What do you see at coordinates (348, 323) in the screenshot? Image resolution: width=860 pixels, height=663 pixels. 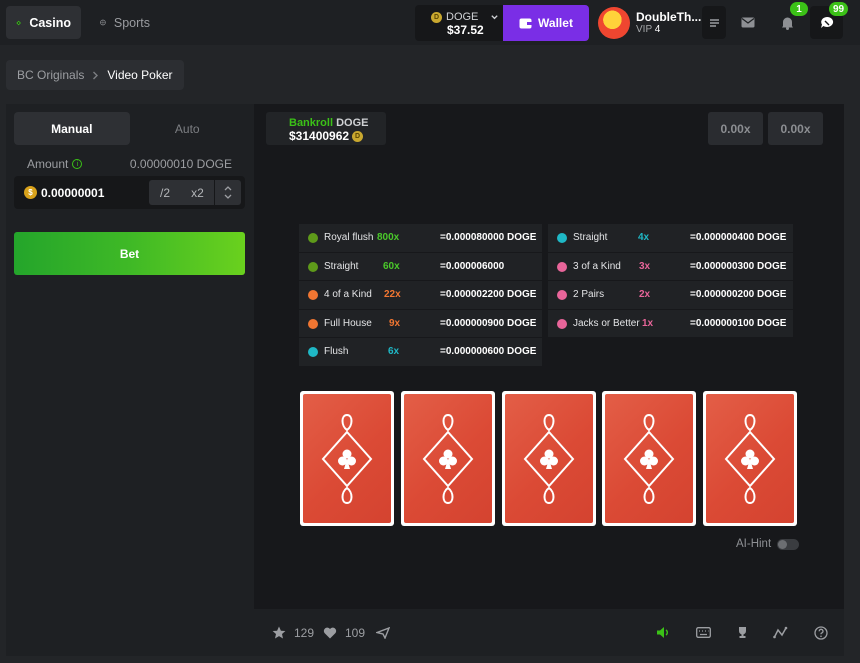 I see `hand-name: Full House` at bounding box center [348, 323].